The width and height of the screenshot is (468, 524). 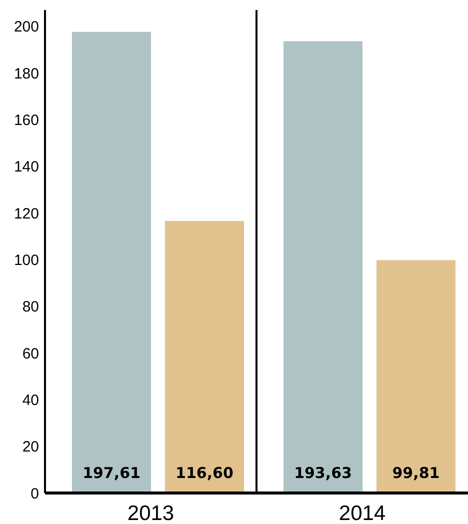 I want to click on y-tick-label: 200, so click(x=26, y=27).